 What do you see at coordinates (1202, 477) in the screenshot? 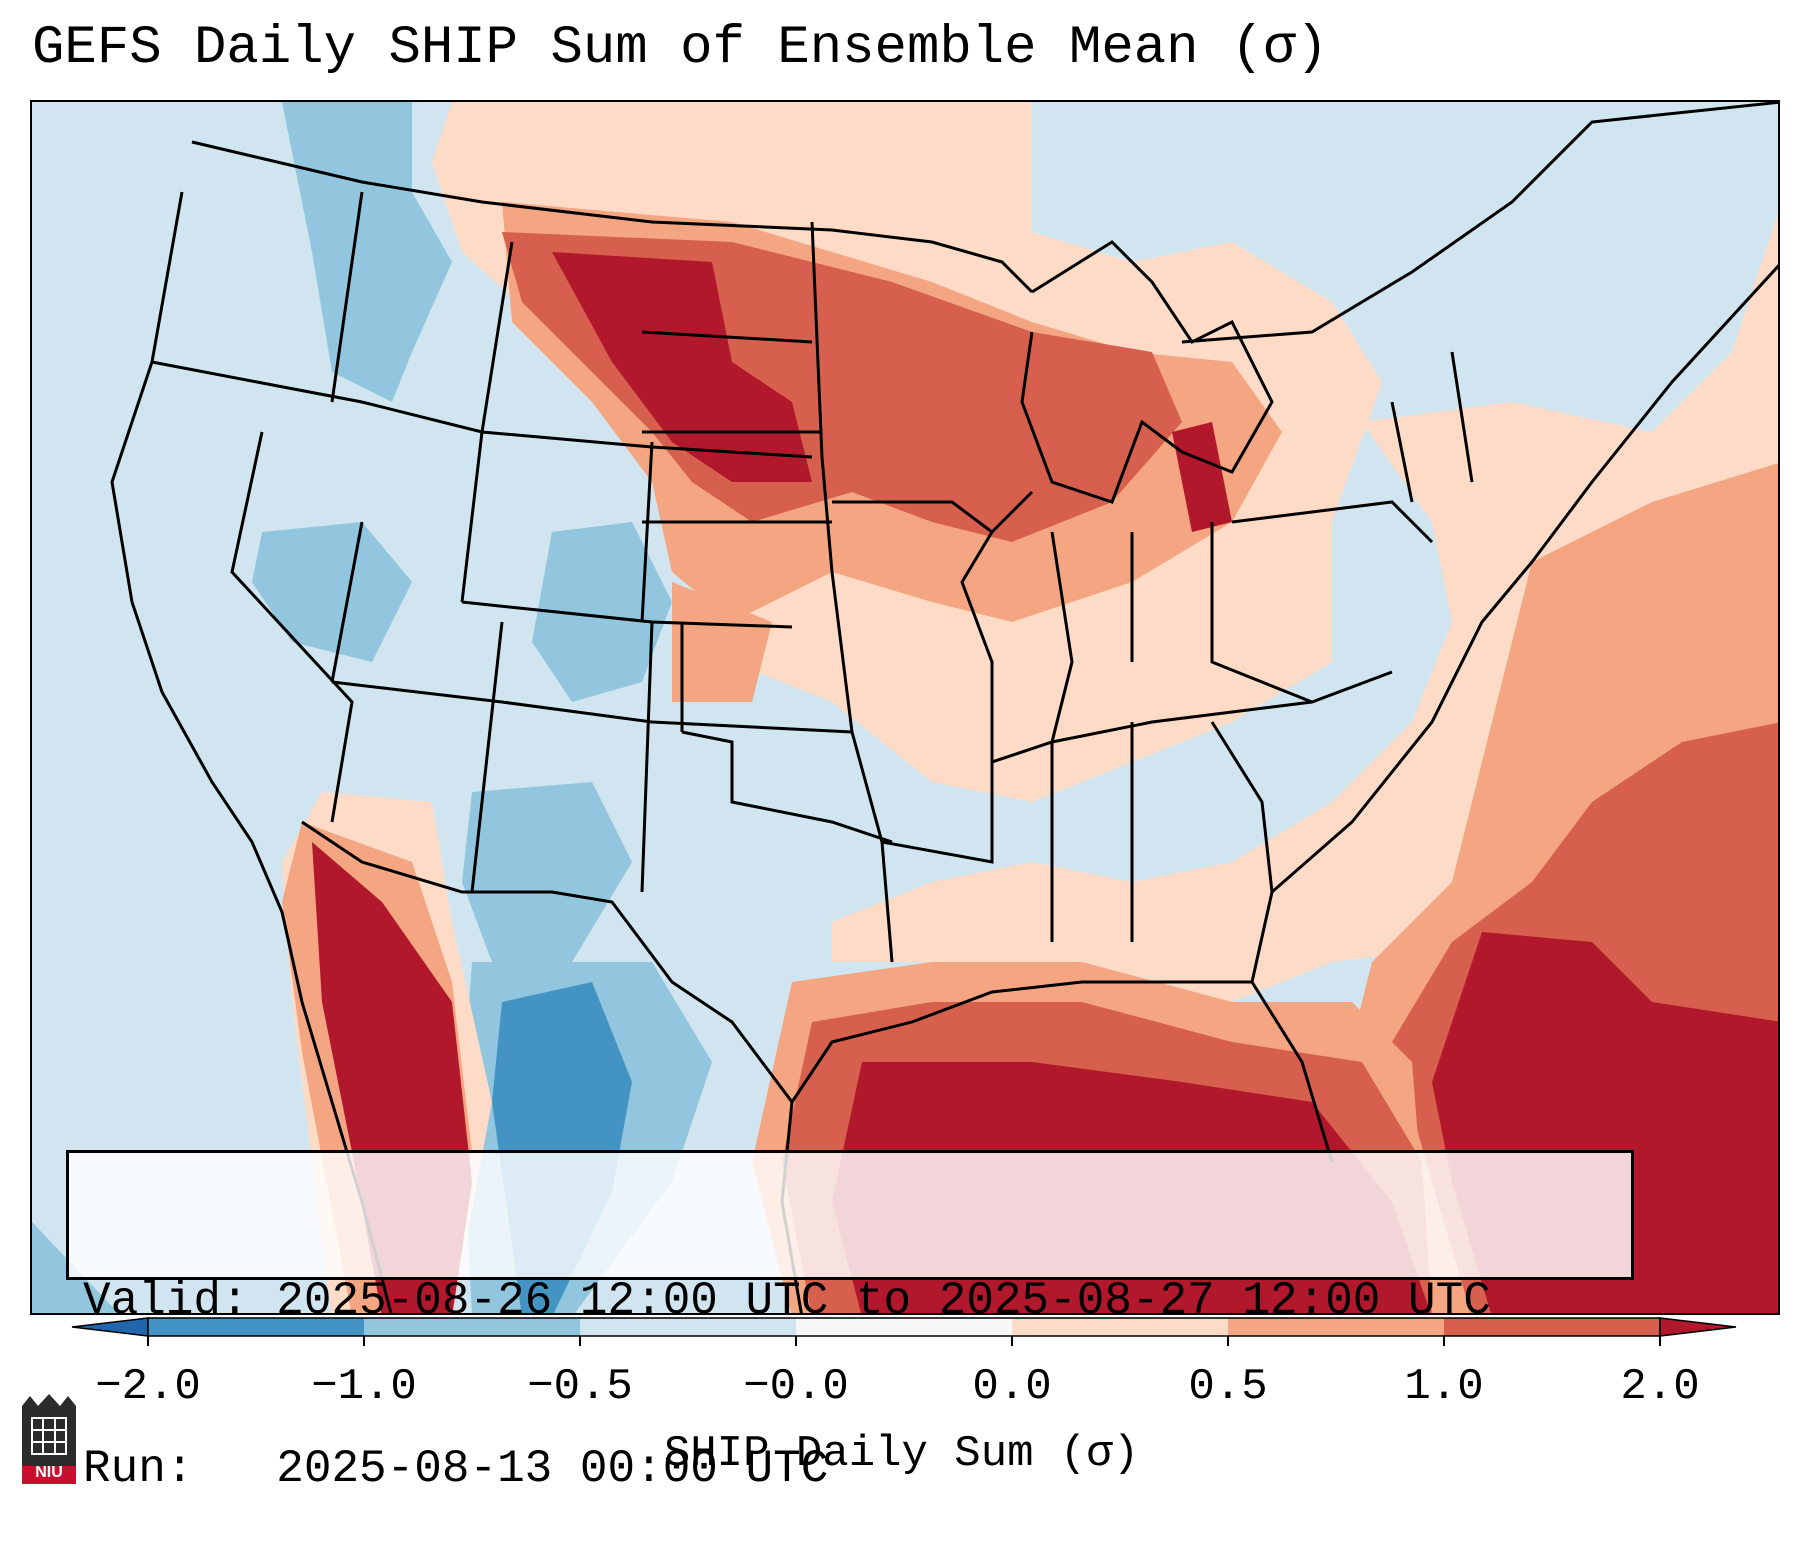
I see `region-very-high-great-lakes` at bounding box center [1202, 477].